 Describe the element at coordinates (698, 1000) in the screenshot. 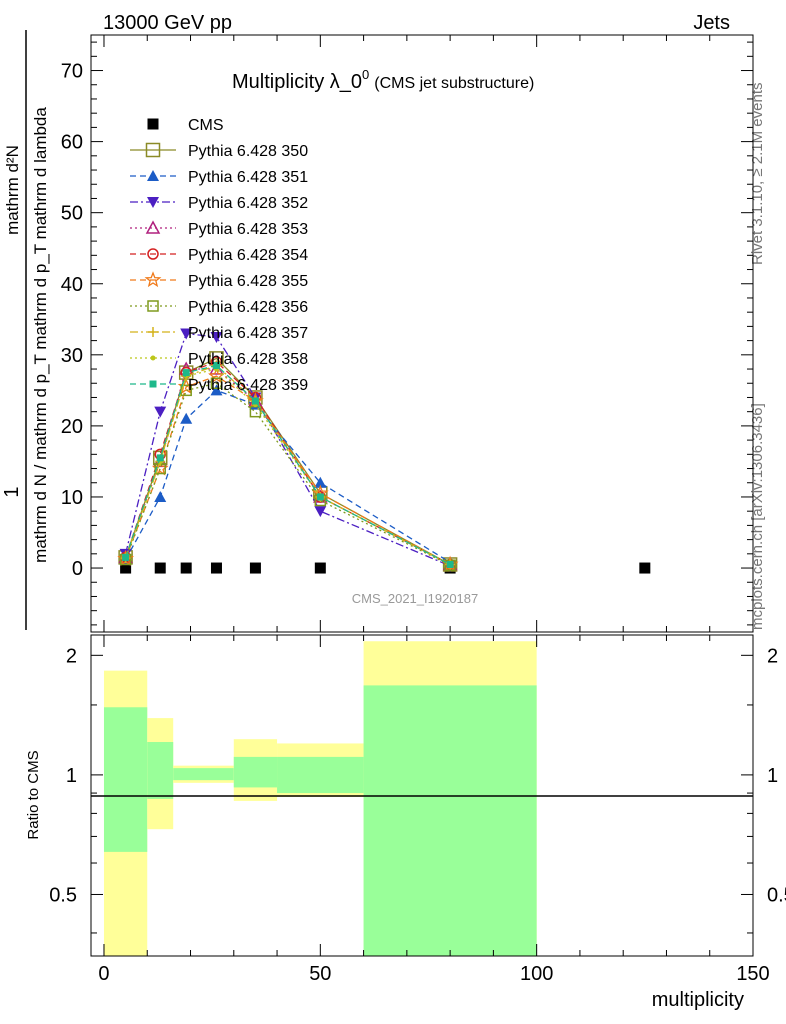

I see `x-axis-label: multiplicity` at that location.